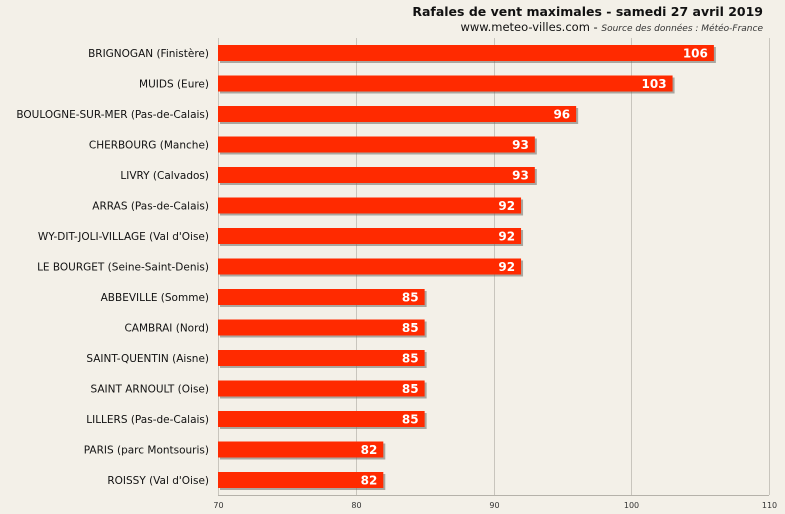  Describe the element at coordinates (695, 54) in the screenshot. I see `value-label: 106` at that location.